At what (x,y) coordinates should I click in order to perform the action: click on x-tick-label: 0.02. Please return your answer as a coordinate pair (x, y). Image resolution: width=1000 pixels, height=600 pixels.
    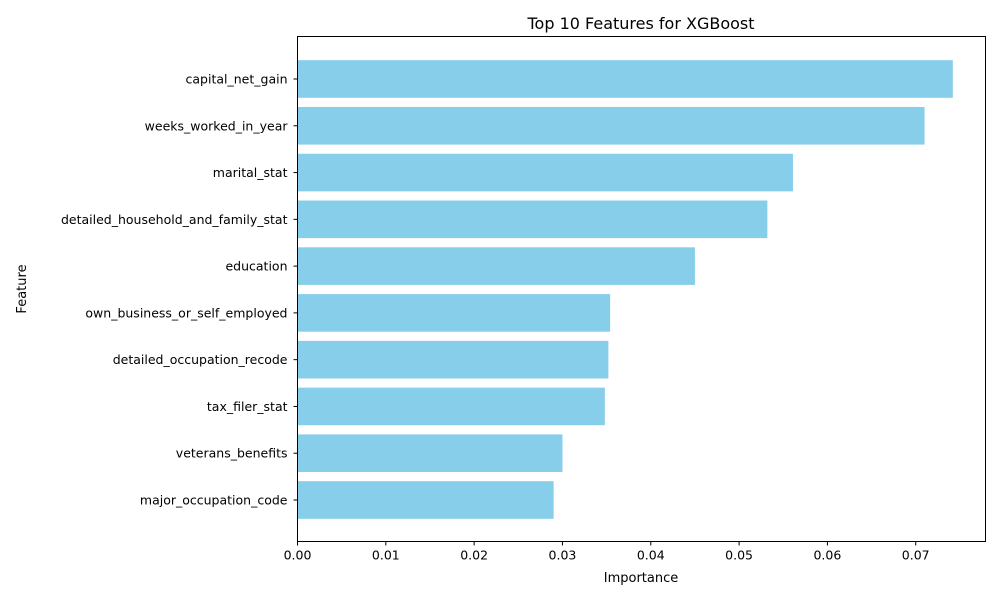
    Looking at the image, I should click on (474, 555).